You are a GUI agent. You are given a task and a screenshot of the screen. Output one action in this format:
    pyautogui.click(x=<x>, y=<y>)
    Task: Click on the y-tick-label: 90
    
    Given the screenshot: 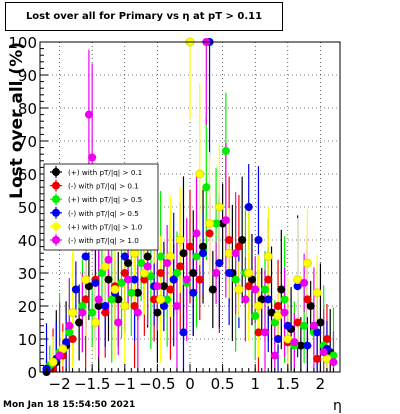 What is the action you would take?
    pyautogui.click(x=27, y=76)
    